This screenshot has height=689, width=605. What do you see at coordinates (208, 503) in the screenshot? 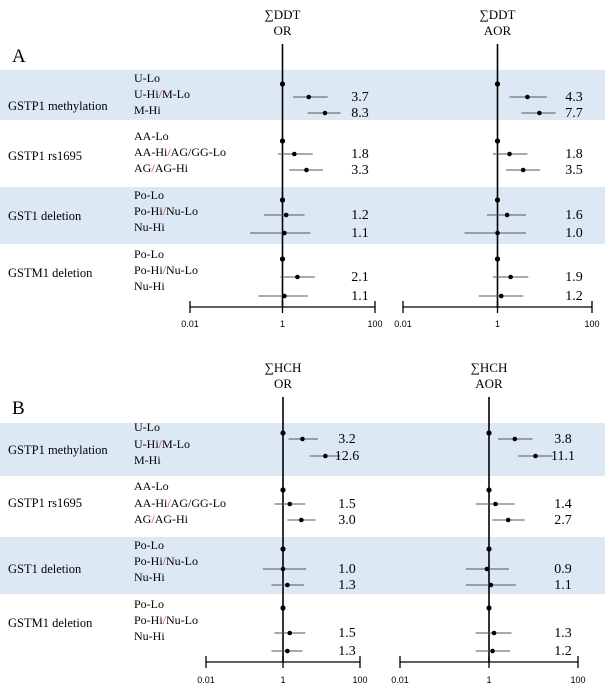
I see `sub-label-part: GG-Lo` at bounding box center [208, 503].